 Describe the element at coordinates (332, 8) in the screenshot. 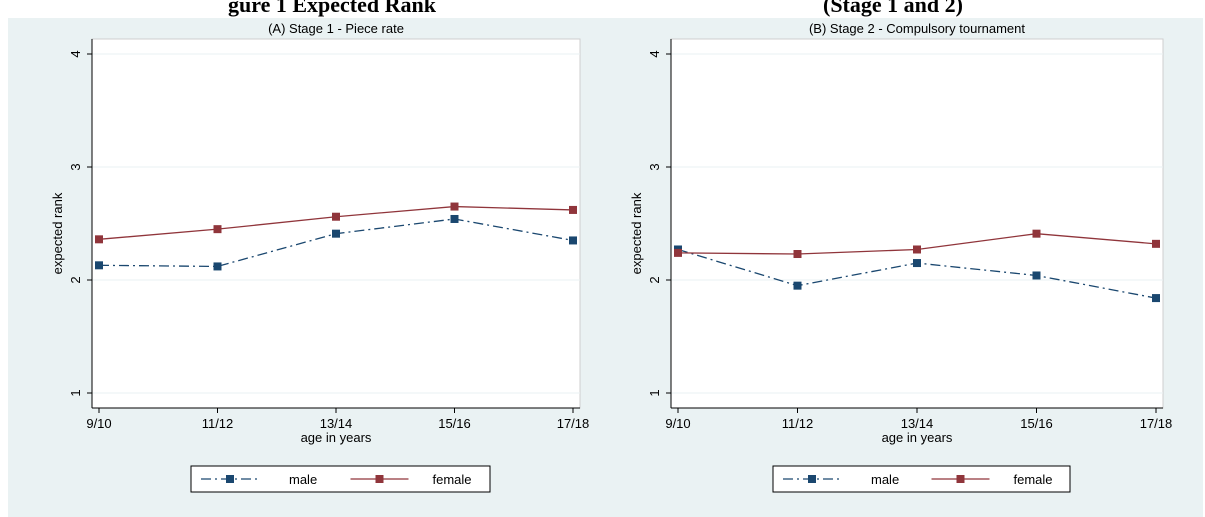

I see `caption-text-left: gure 1 Expected Rank` at that location.